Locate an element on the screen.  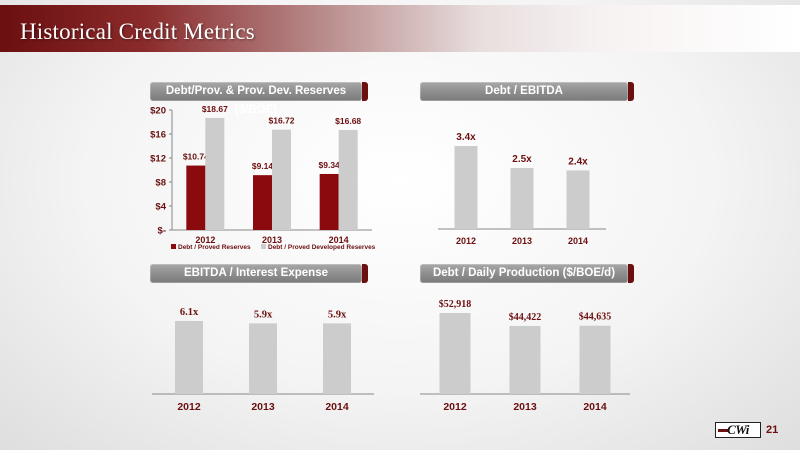
page-number: 21 is located at coordinates (772, 430).